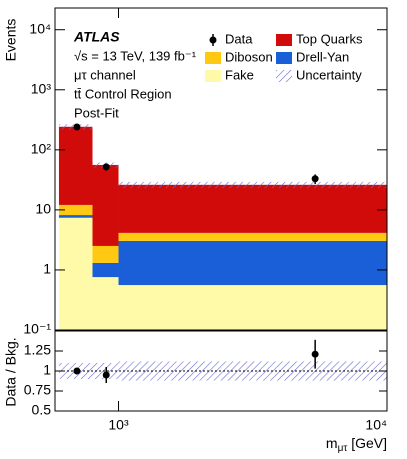 This screenshot has width=407, height=459. What do you see at coordinates (41, 149) in the screenshot?
I see `y-tick-label: 10²` at bounding box center [41, 149].